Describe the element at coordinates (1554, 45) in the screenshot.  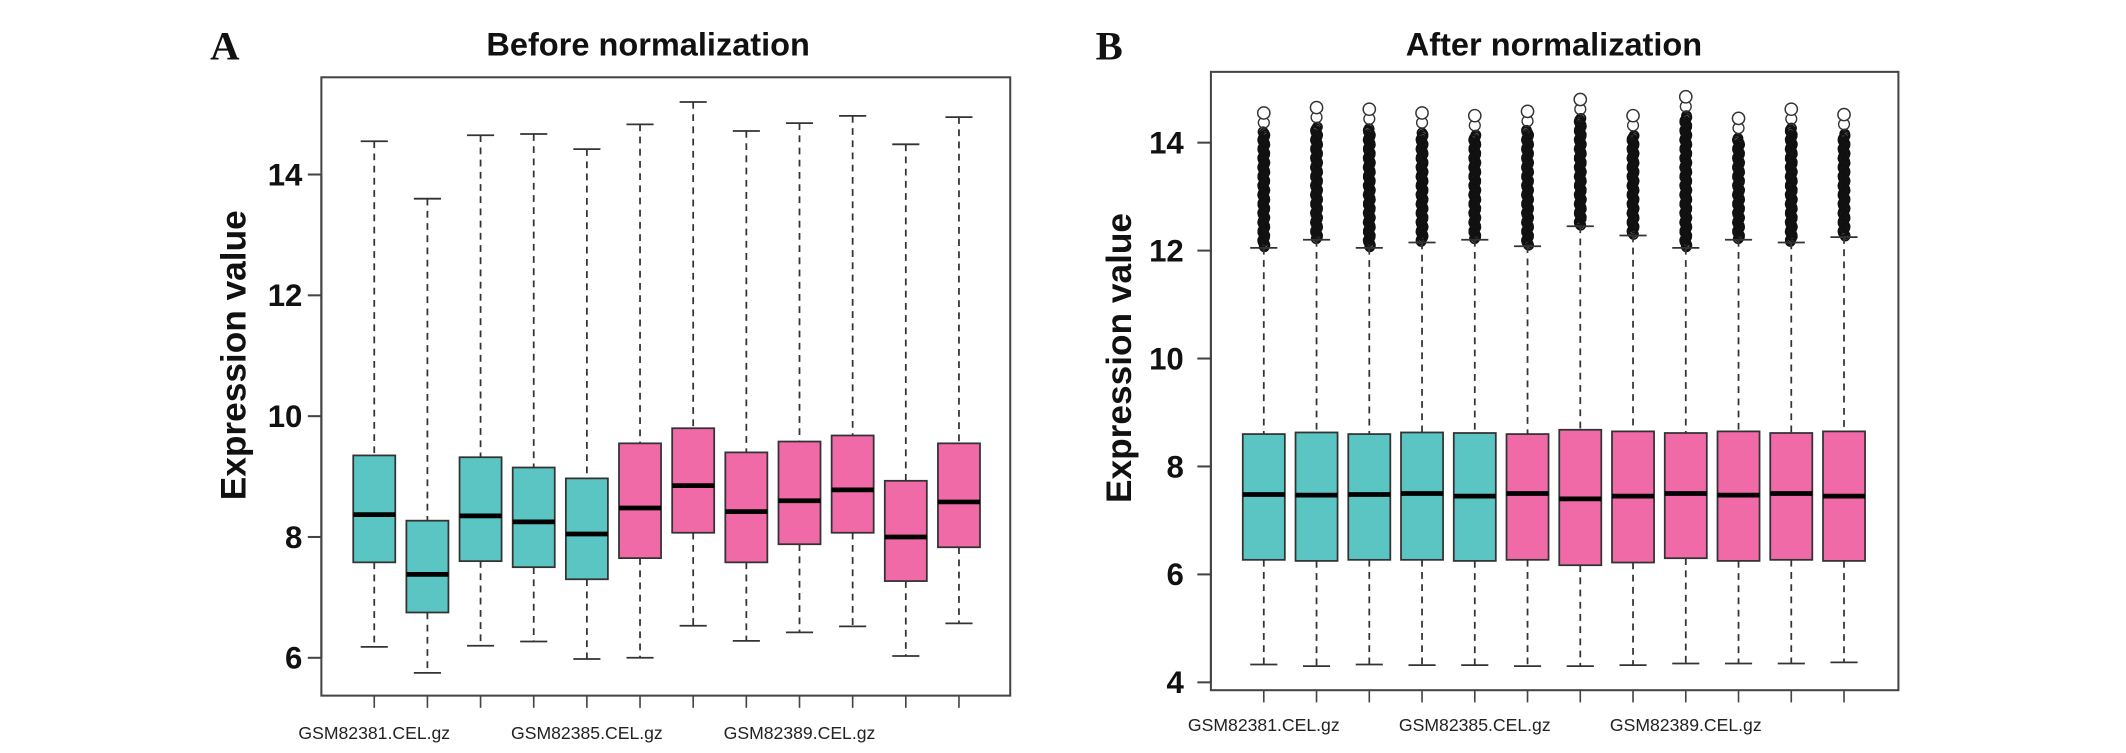
I see `chart-title: After normalization` at that location.